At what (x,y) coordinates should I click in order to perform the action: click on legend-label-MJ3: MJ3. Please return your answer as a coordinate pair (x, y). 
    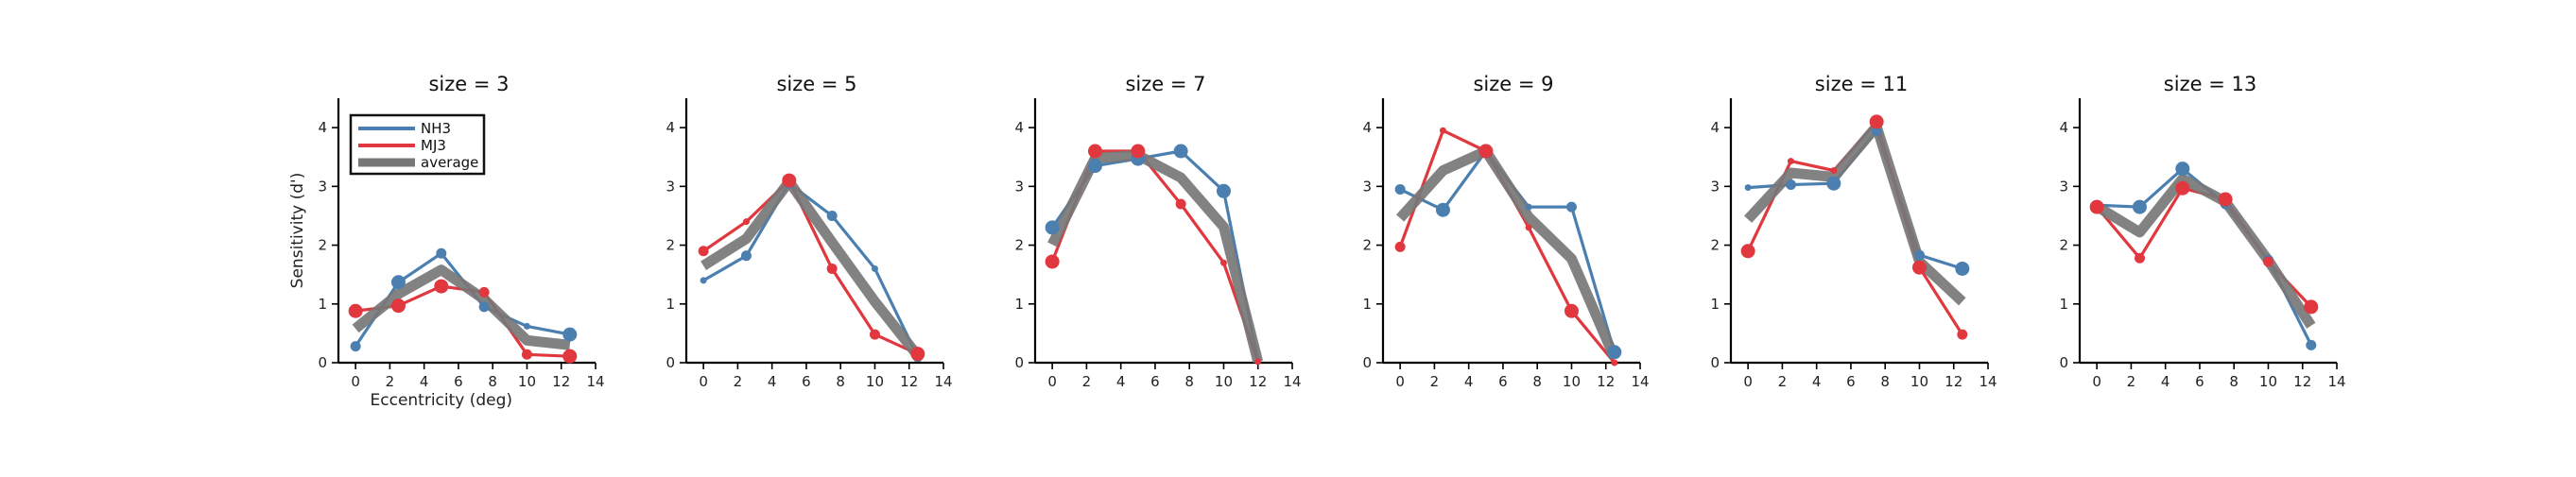
    Looking at the image, I should click on (433, 145).